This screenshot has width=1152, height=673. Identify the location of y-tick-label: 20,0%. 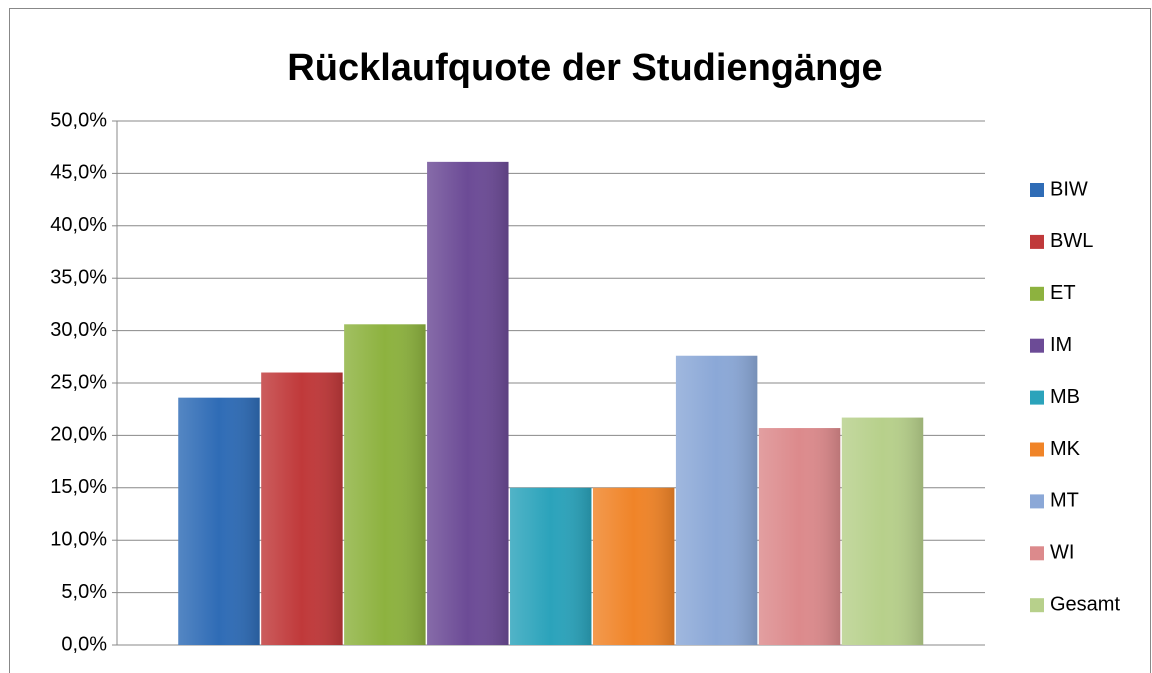
(78, 435).